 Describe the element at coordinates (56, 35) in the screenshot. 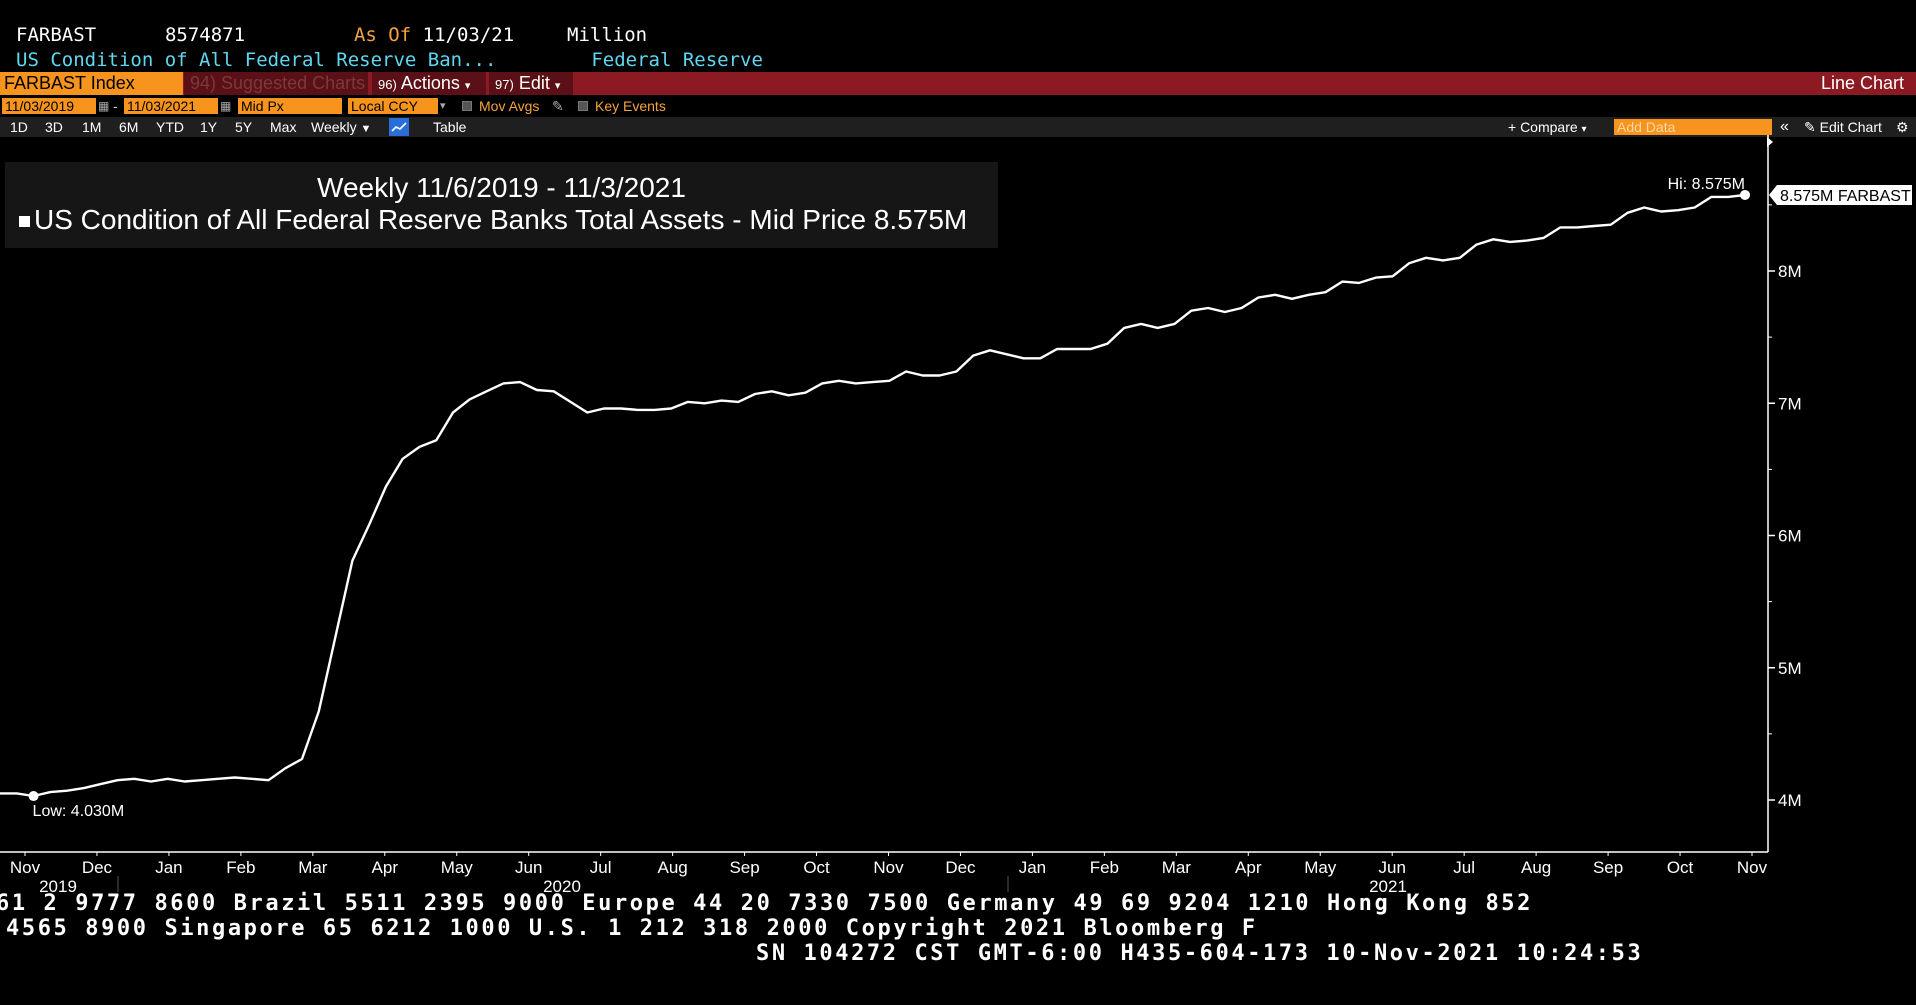

I see `ticker-symbol: FARBAST` at that location.